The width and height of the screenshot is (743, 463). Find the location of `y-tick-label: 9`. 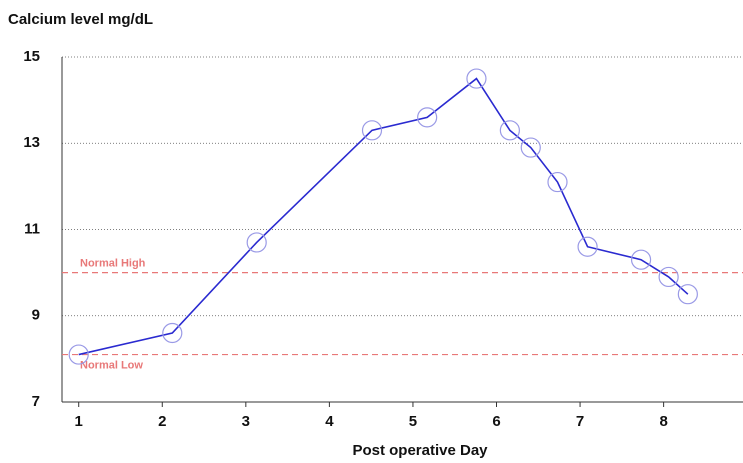

y-tick-label: 9 is located at coordinates (36, 315).